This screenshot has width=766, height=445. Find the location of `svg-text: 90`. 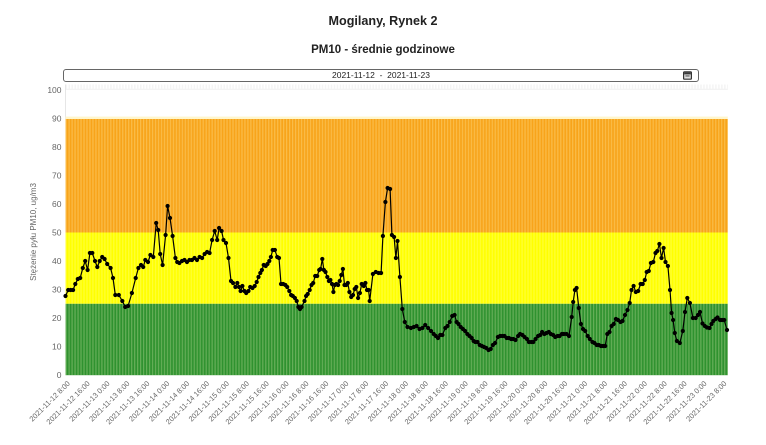

svg-text: 90 is located at coordinates (57, 119).